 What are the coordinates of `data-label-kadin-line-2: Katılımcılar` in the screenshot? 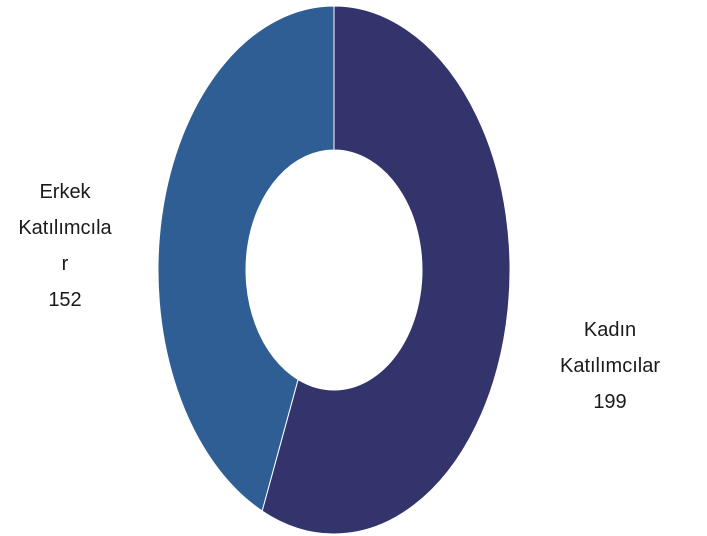 It's located at (610, 366).